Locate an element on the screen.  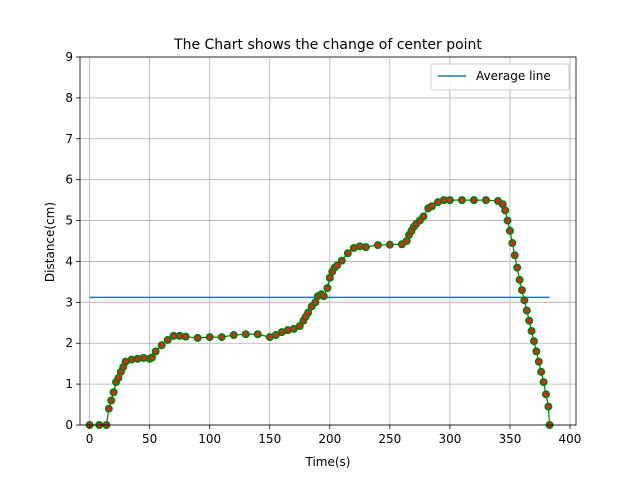
legend-box is located at coordinates (500, 77).